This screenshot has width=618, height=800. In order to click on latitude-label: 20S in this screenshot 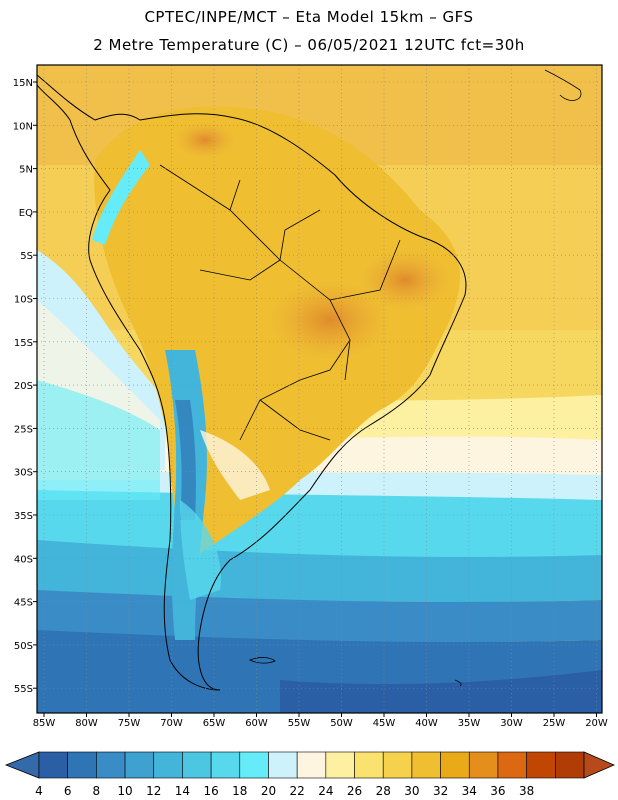, I will do `click(23, 386)`.